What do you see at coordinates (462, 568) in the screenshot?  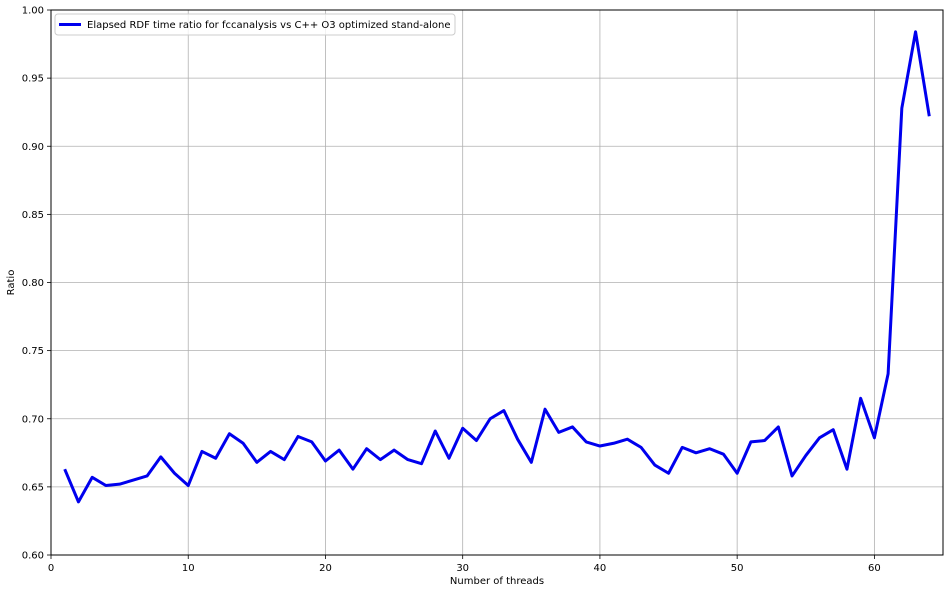 I see `x-tick-label: 30` at bounding box center [462, 568].